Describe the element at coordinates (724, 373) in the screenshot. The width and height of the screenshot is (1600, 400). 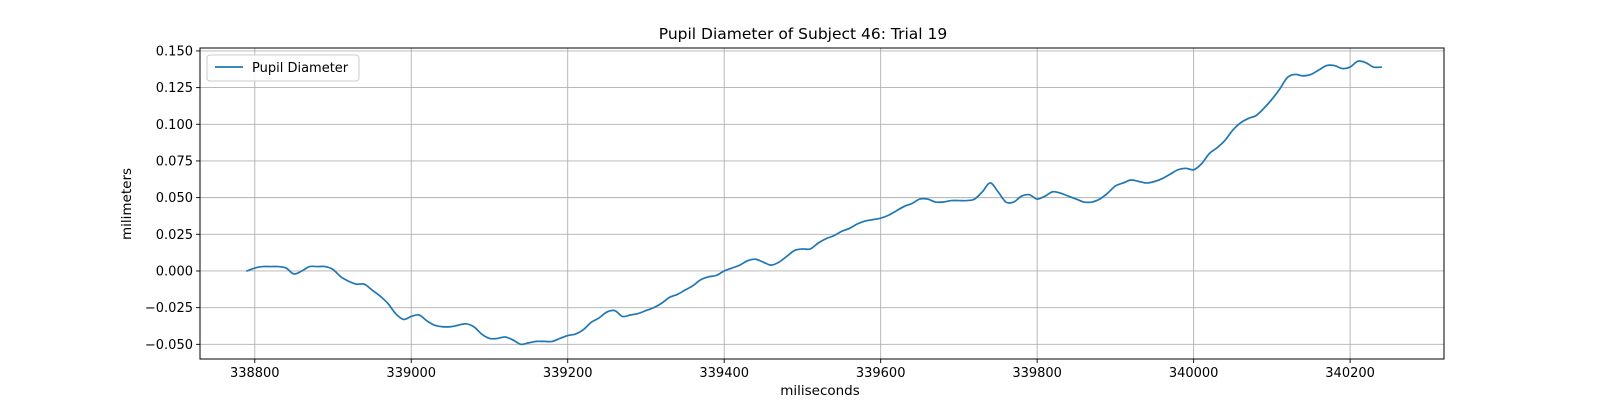
I see `x-tick-label: 339400` at that location.